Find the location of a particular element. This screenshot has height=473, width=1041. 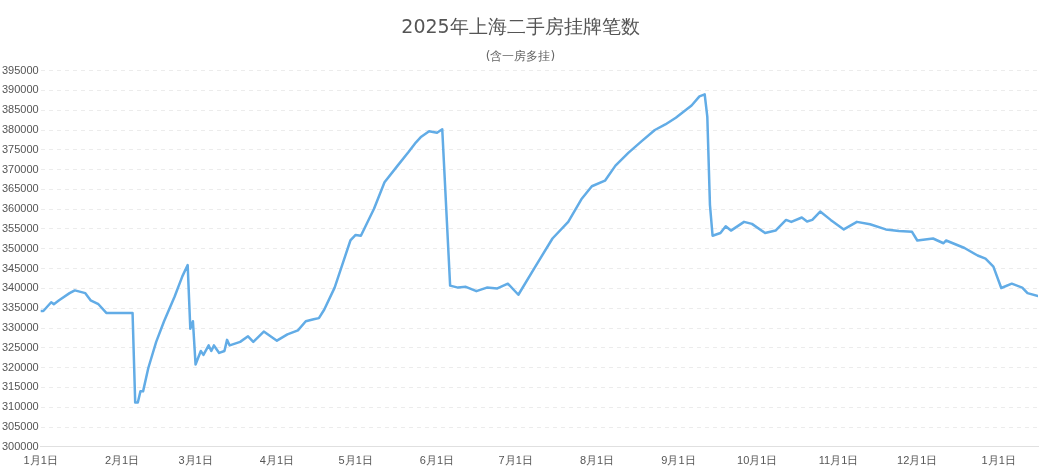

y-tick-label: 370000 is located at coordinates (20, 168).